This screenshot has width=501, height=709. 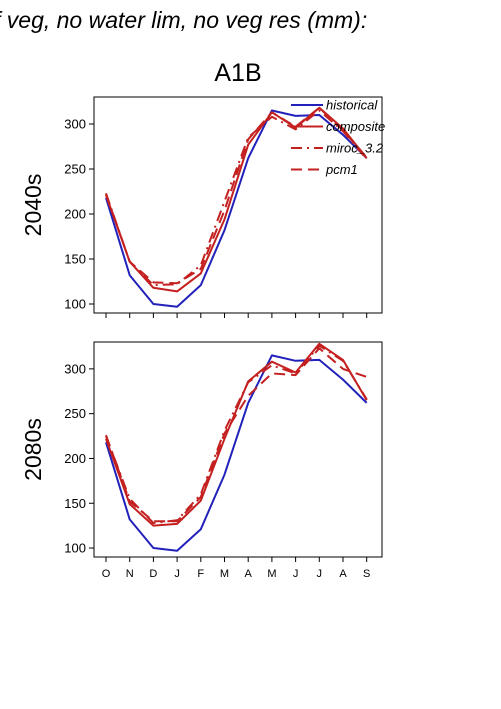 I want to click on x-tick-label: F, so click(x=200, y=574).